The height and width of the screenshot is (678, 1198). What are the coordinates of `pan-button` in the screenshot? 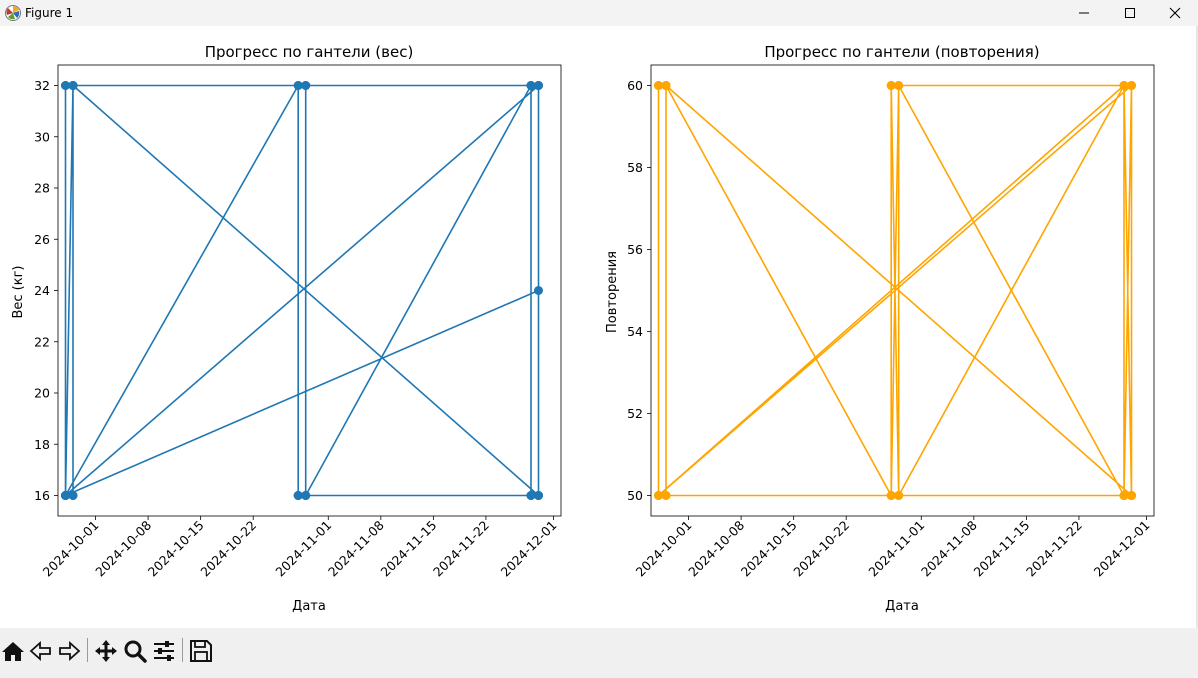 It's located at (106, 651).